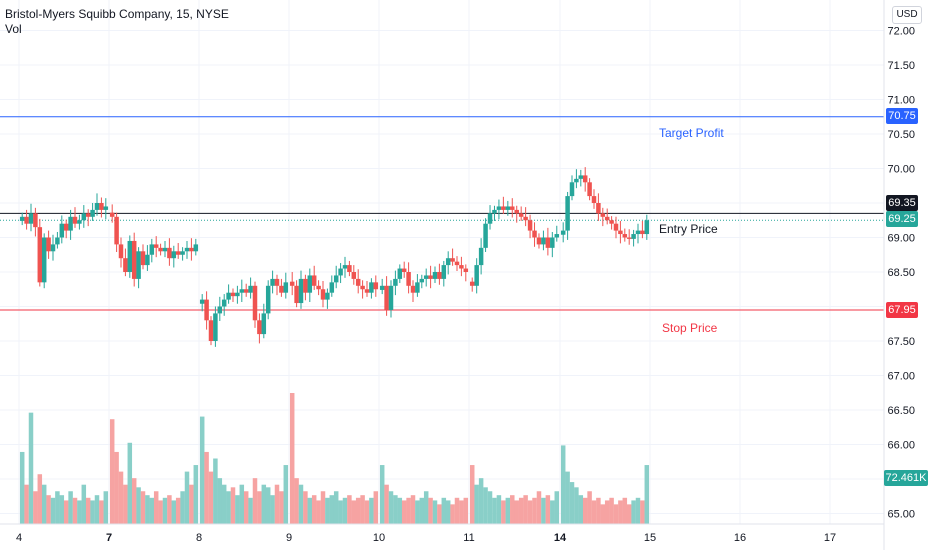  I want to click on time-axis: 4 7 8 9 10 11 14 15 16 17, so click(426, 538).